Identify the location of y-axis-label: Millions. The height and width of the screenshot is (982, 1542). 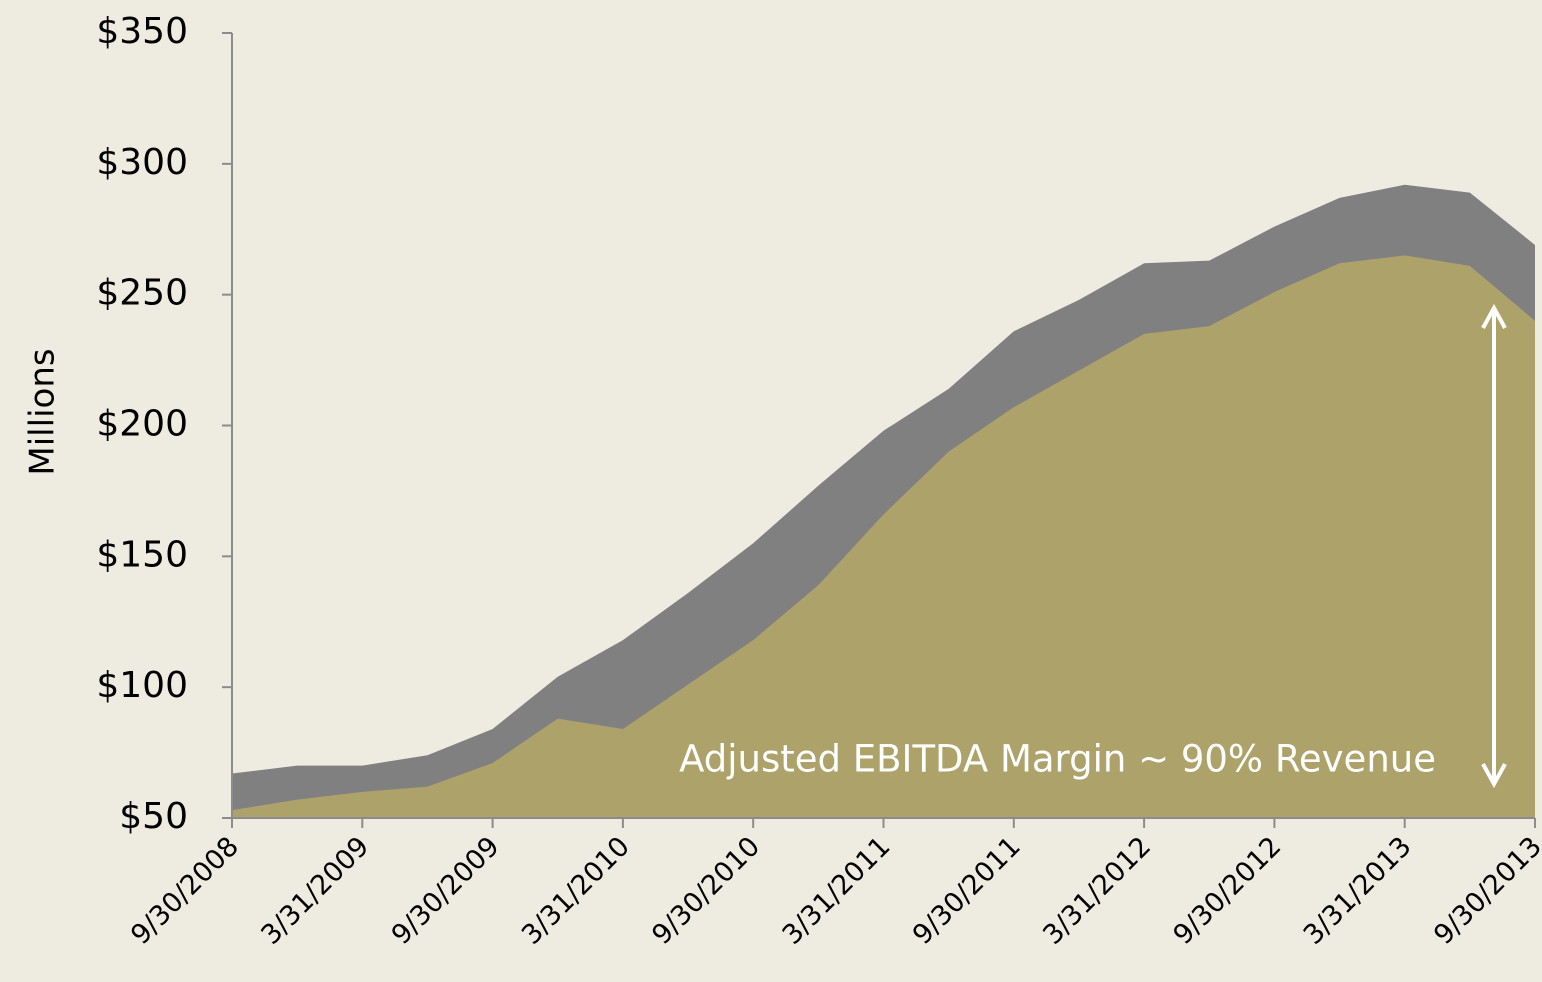
(43, 411).